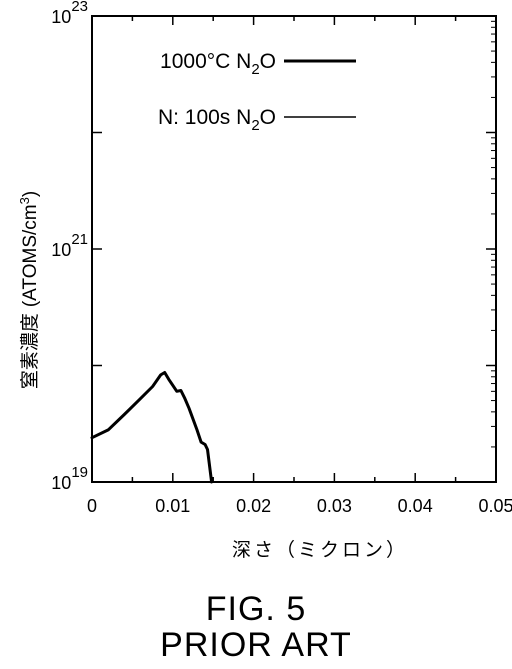 This screenshot has width=512, height=669. I want to click on x-tick-label: 0, so click(92, 506).